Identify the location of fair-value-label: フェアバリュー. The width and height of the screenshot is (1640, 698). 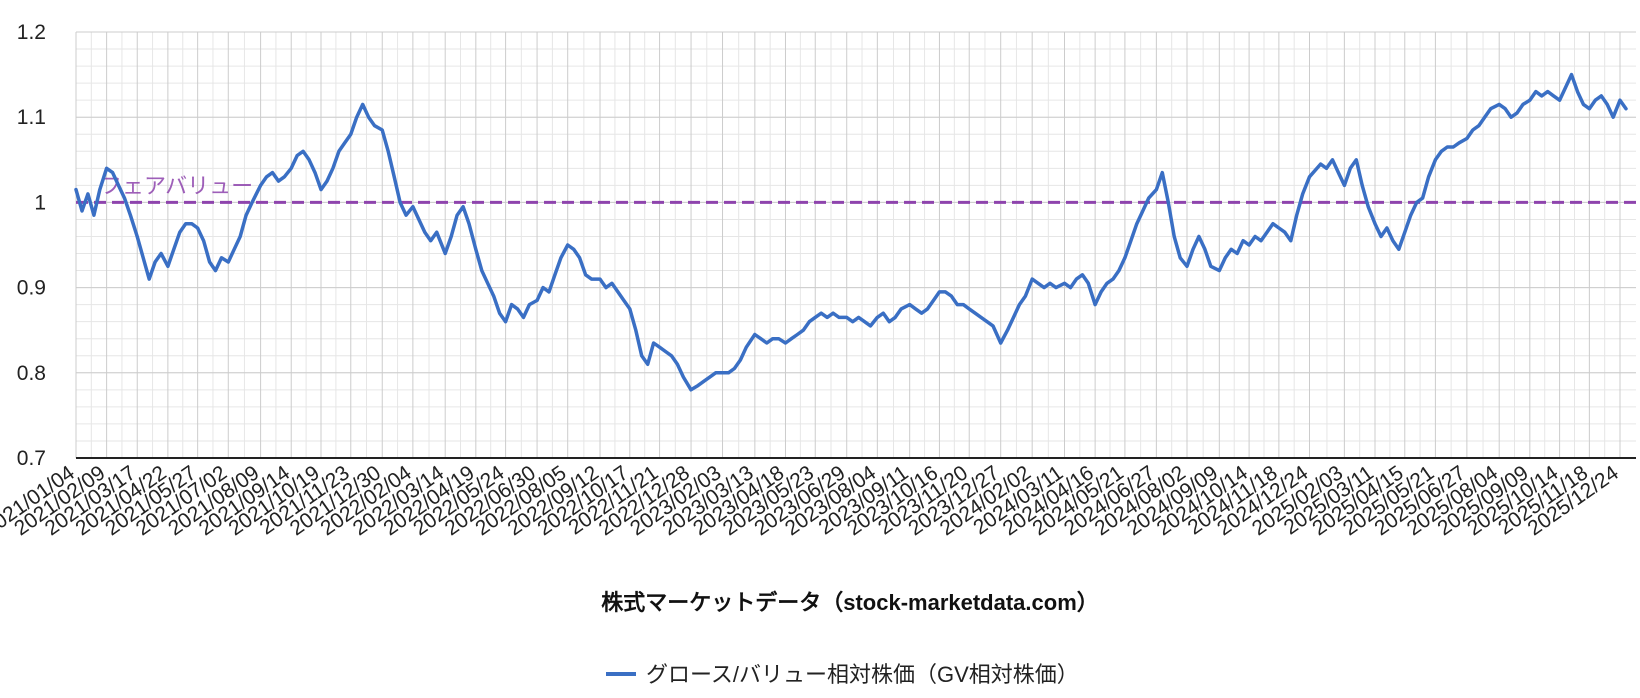
(176, 185).